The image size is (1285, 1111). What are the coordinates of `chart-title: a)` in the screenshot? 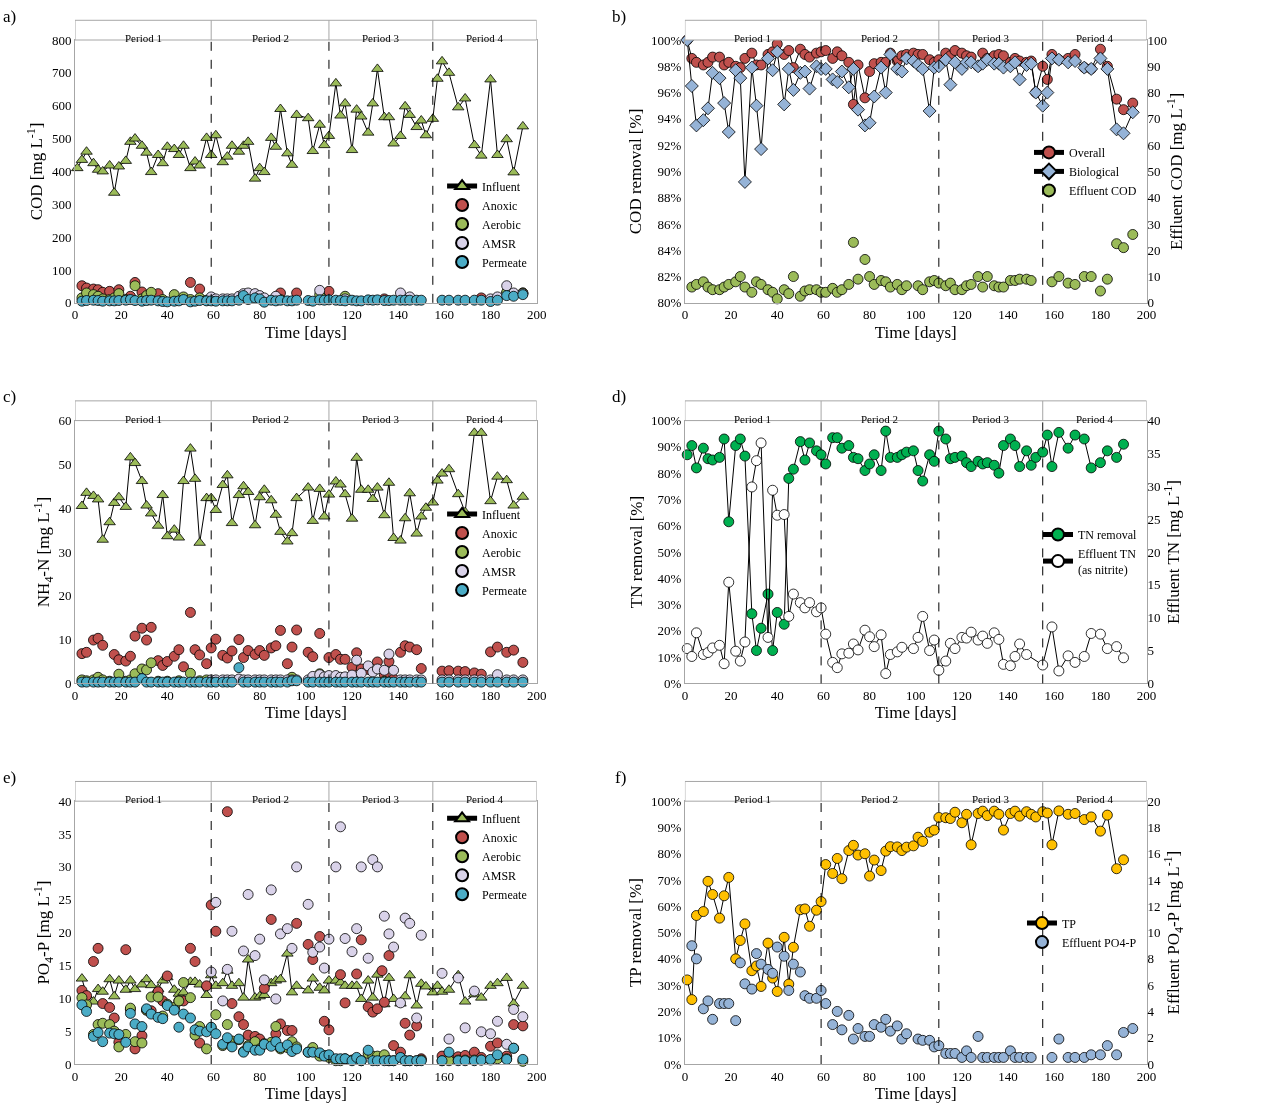 It's located at (10, 16).